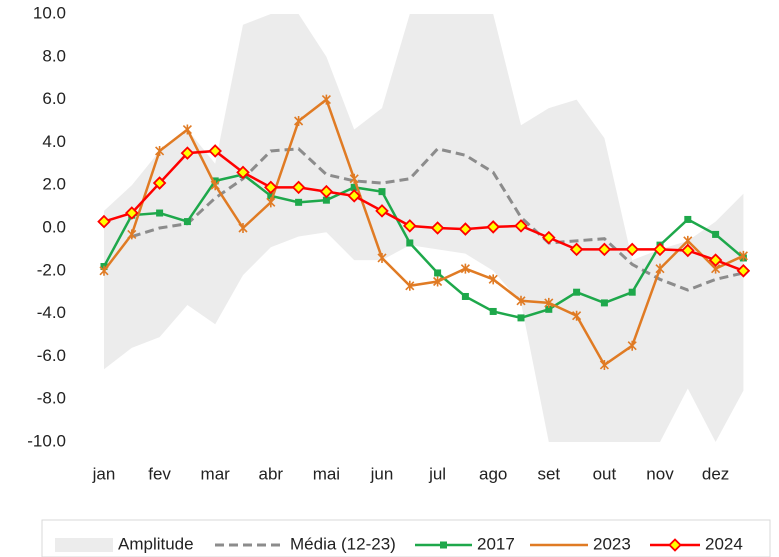 The image size is (779, 557). I want to click on x-tick-label: fev, so click(159, 473).